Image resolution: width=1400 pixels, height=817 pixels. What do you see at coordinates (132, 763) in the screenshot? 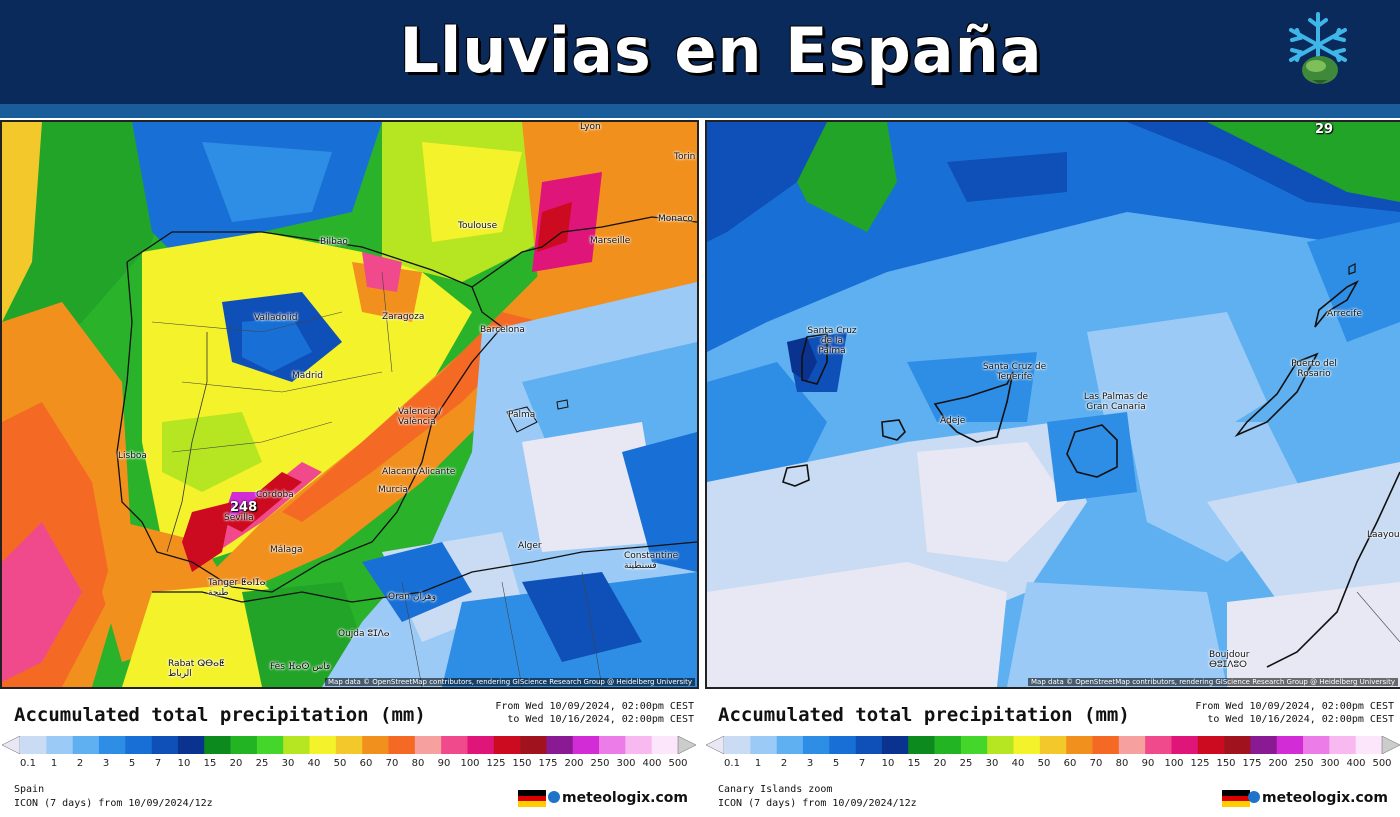
I see `scale-tick-label: 5` at bounding box center [132, 763].